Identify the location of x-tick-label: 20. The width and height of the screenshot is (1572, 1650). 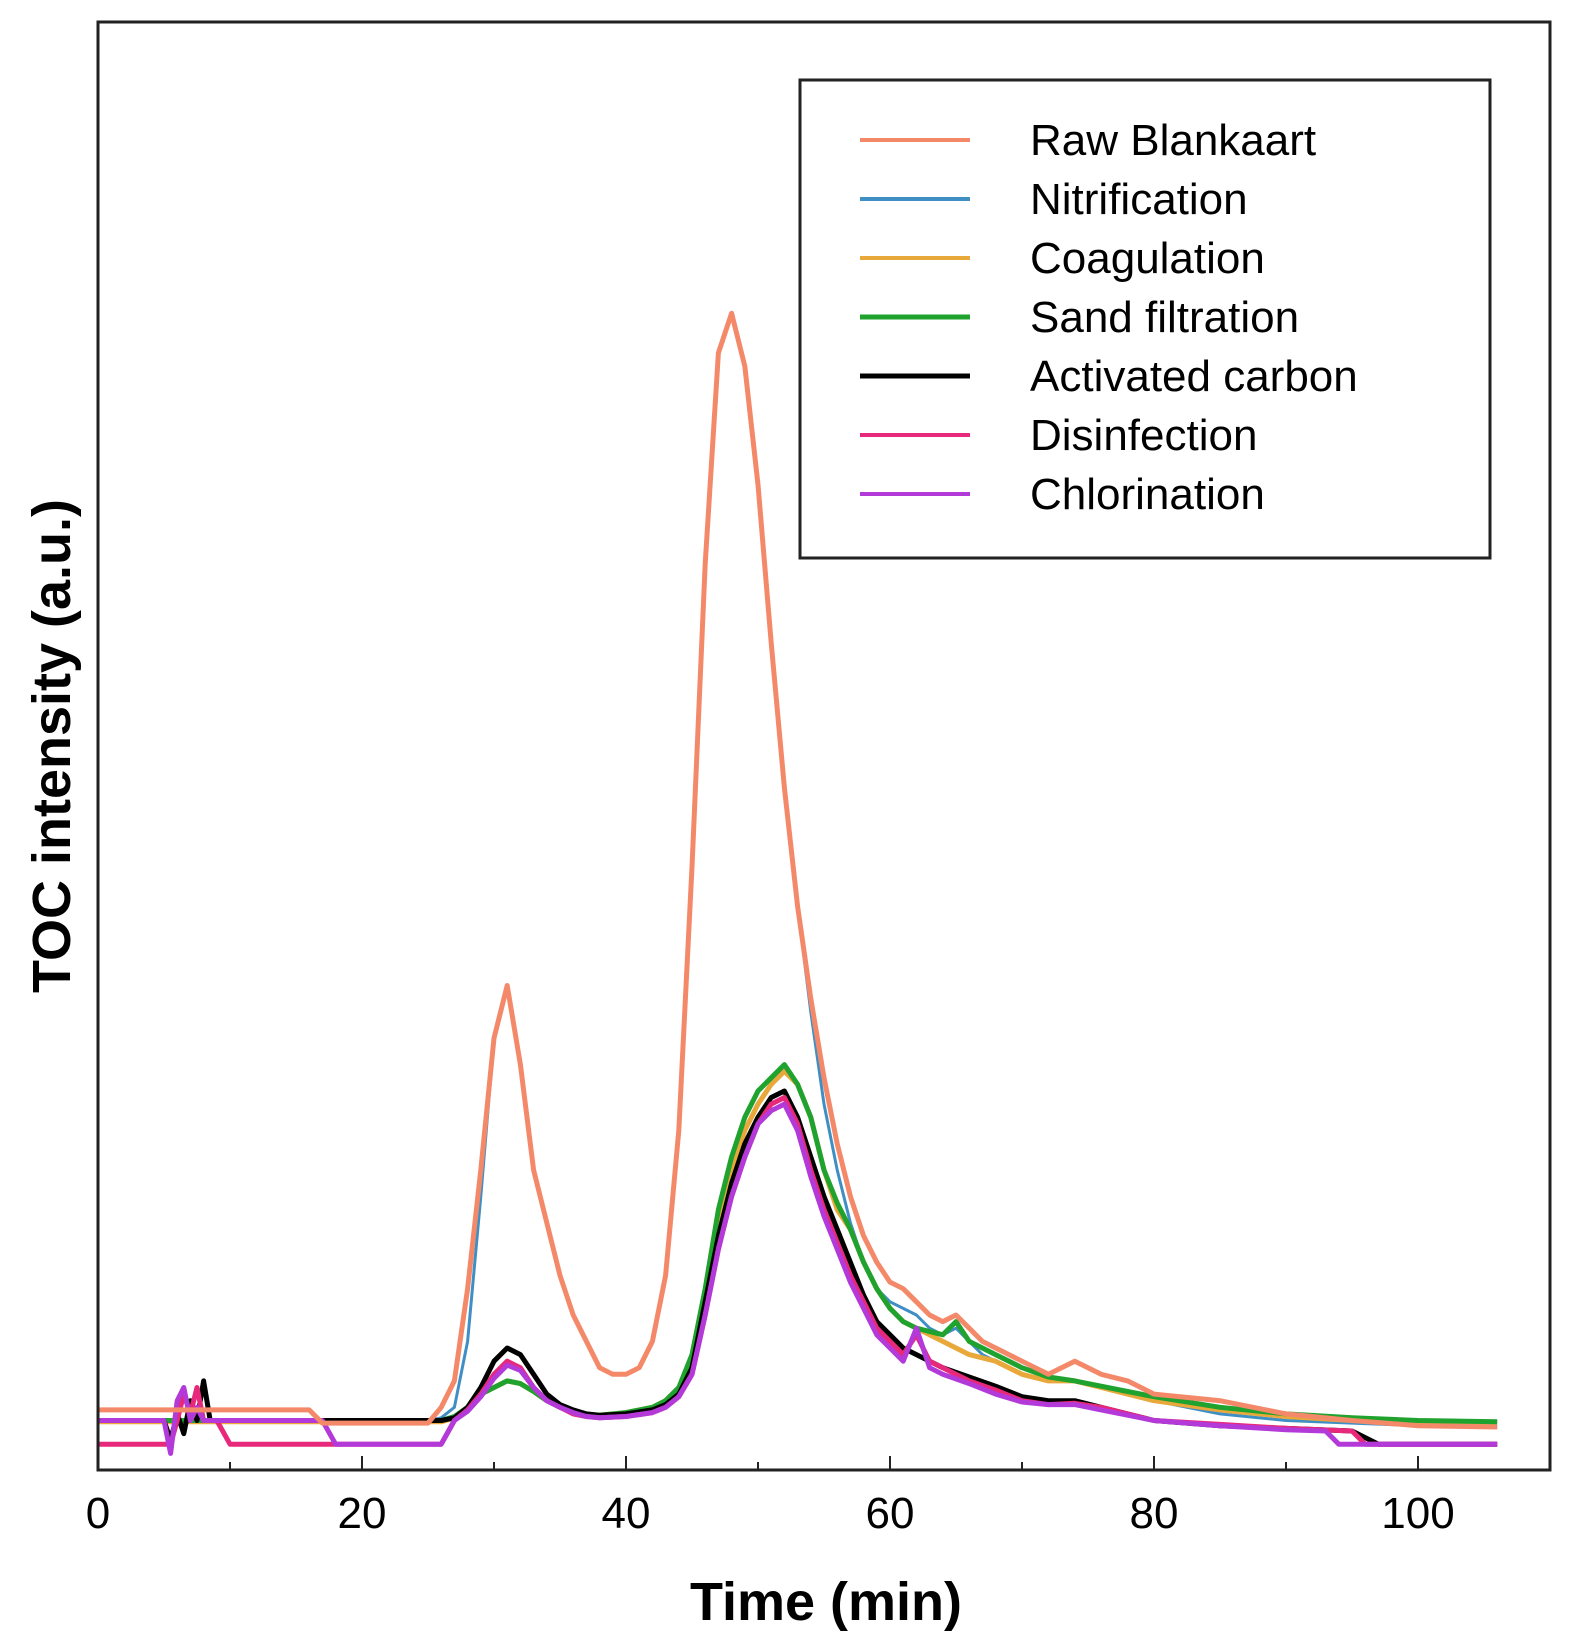
(362, 1513).